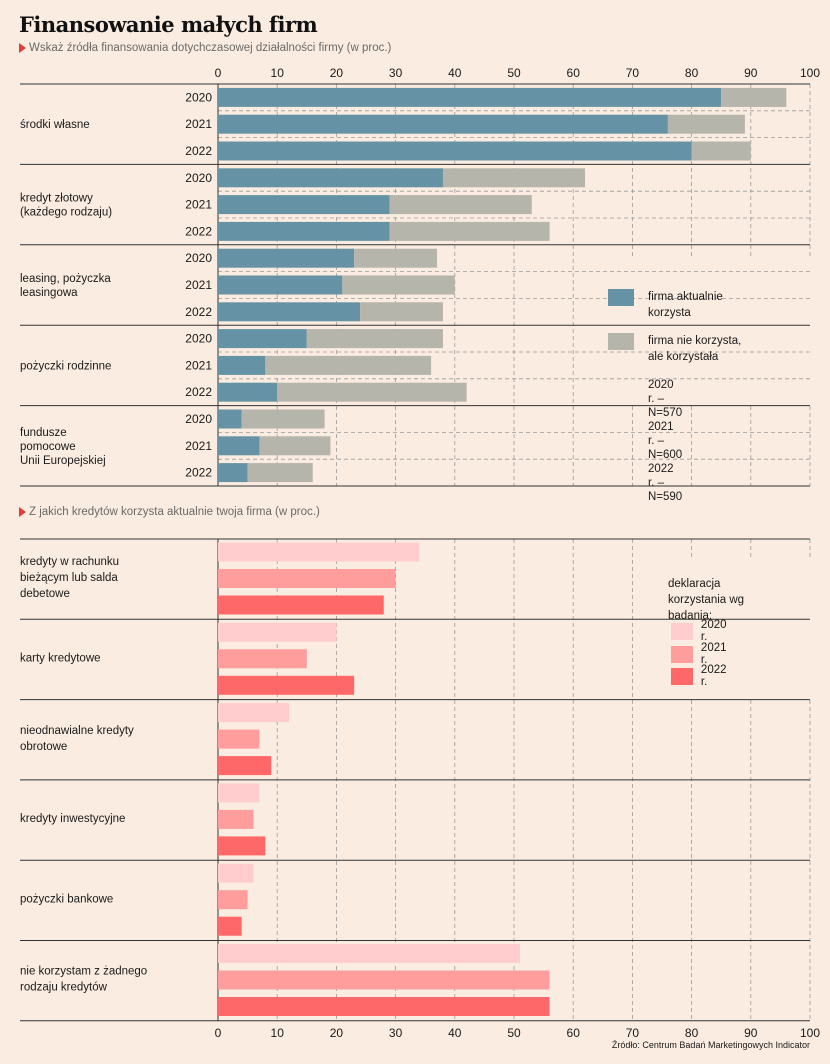 This screenshot has width=830, height=1064. Describe the element at coordinates (514, 73) in the screenshot. I see `chart1-x-tick-label: 50` at that location.